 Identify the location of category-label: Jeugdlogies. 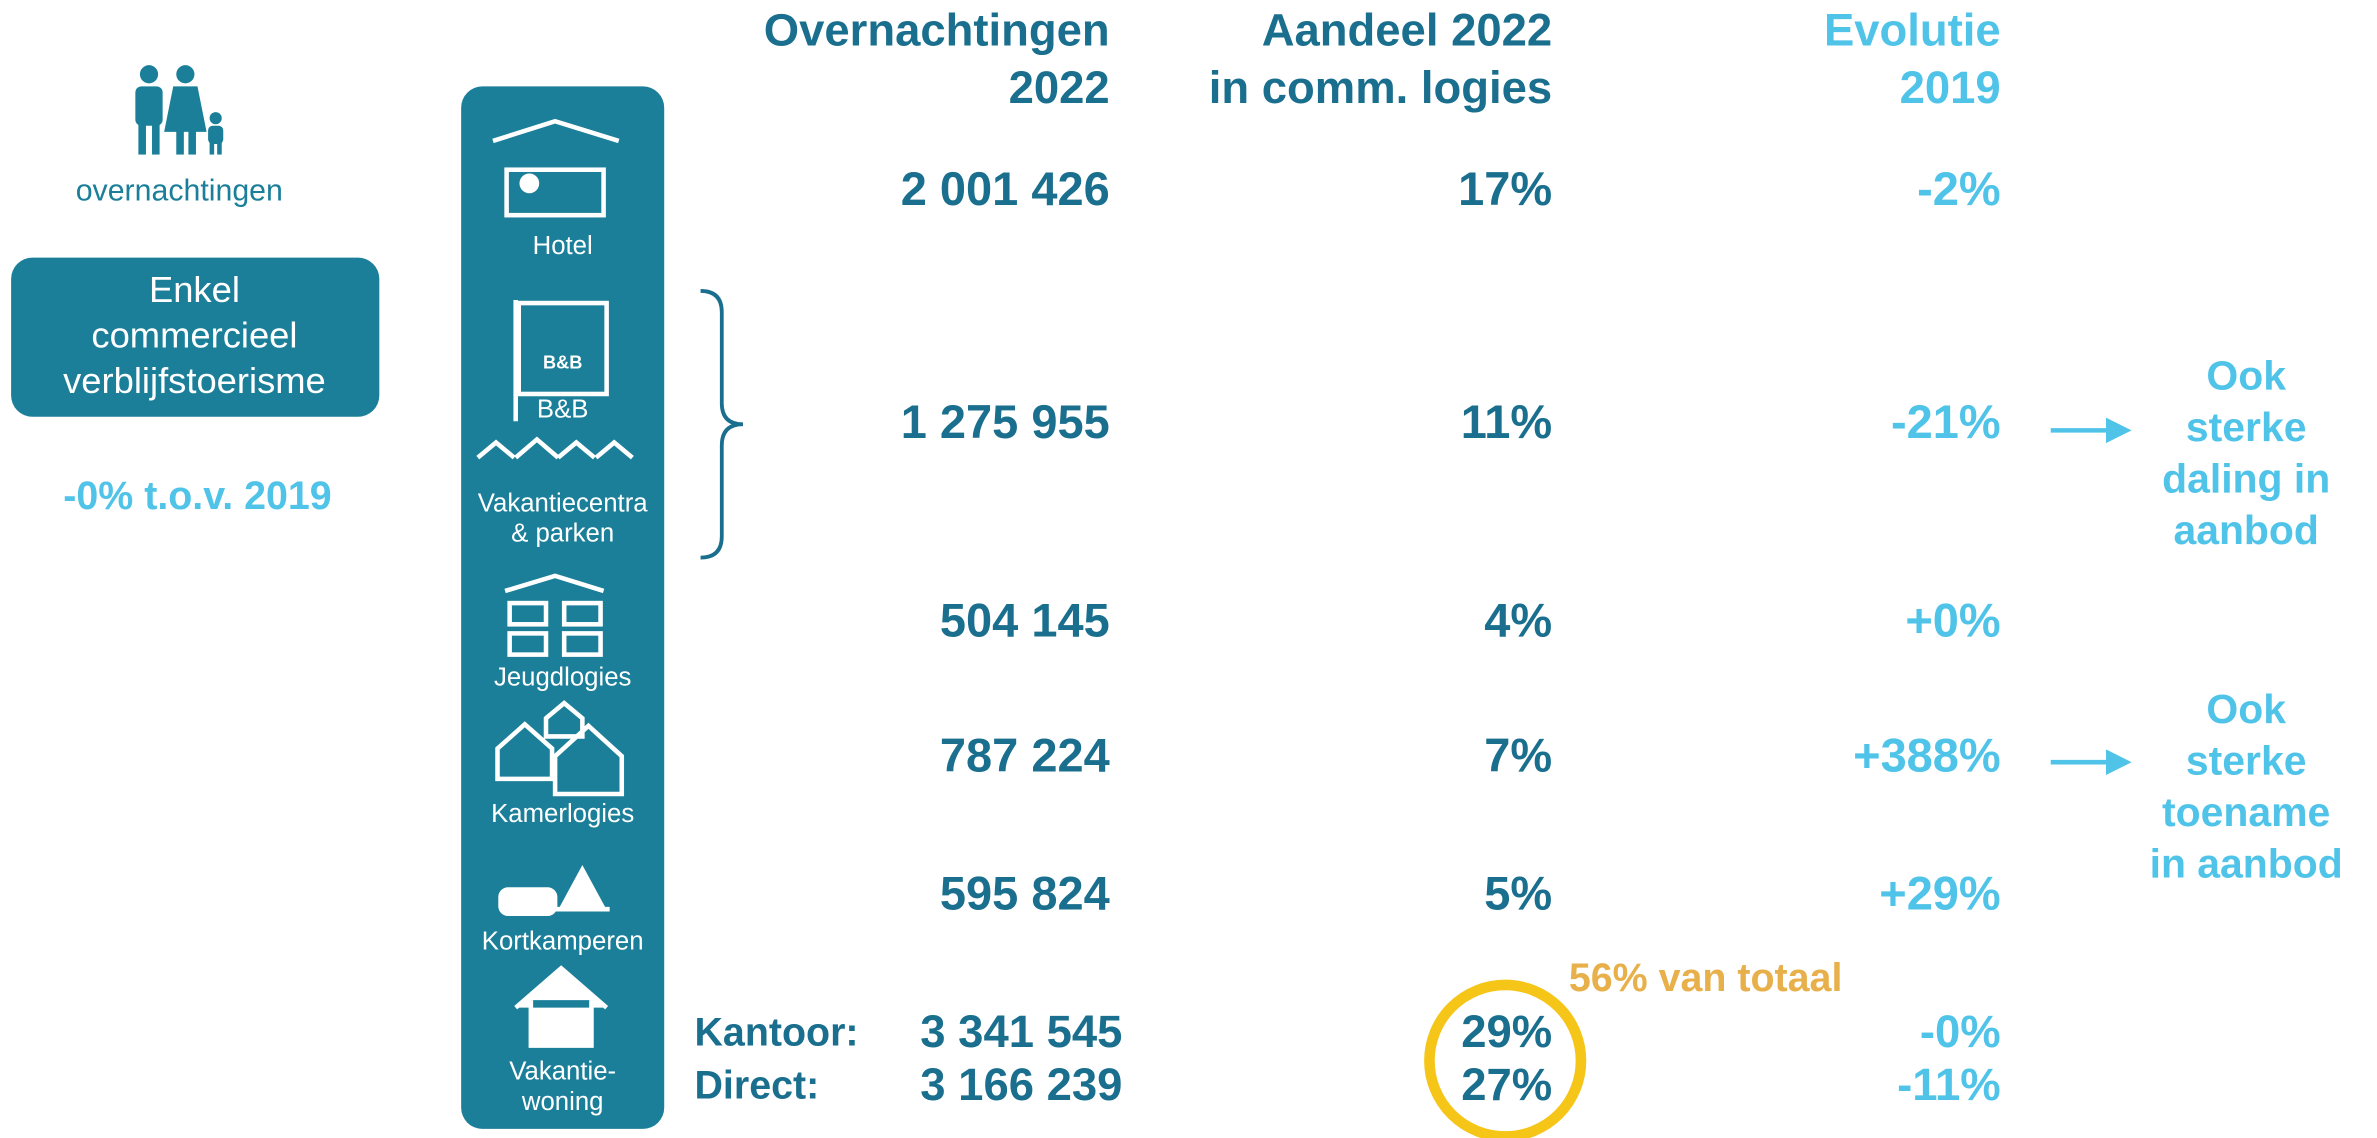
(562, 678).